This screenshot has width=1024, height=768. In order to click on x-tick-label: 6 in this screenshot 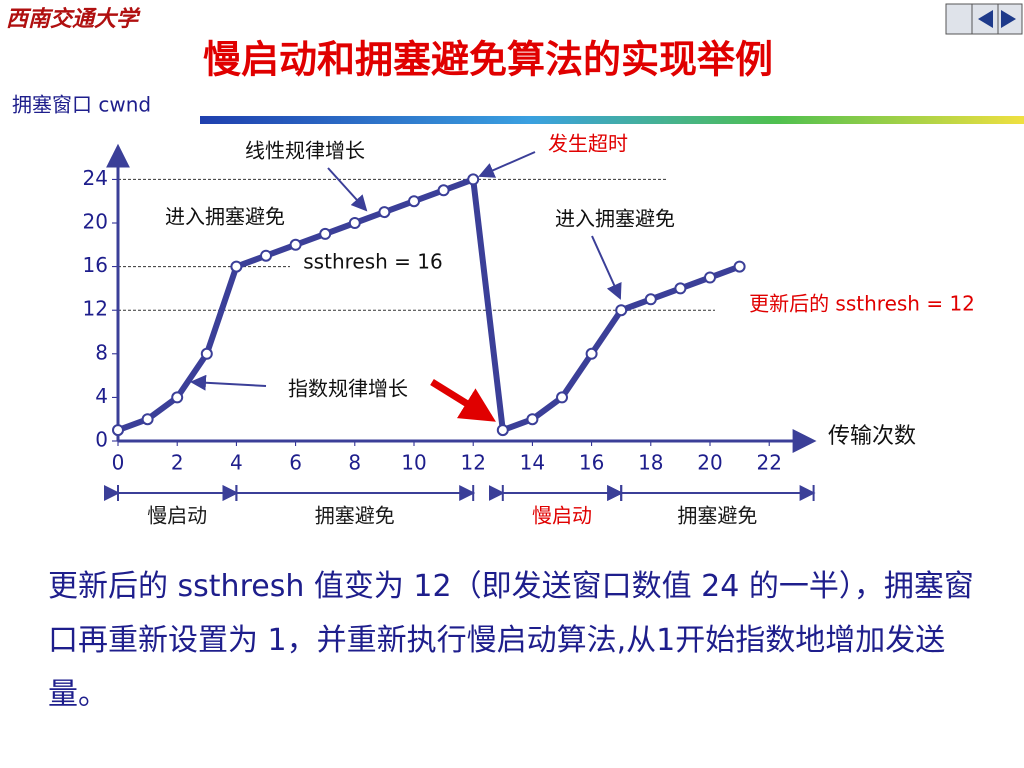, I will do `click(295, 463)`.